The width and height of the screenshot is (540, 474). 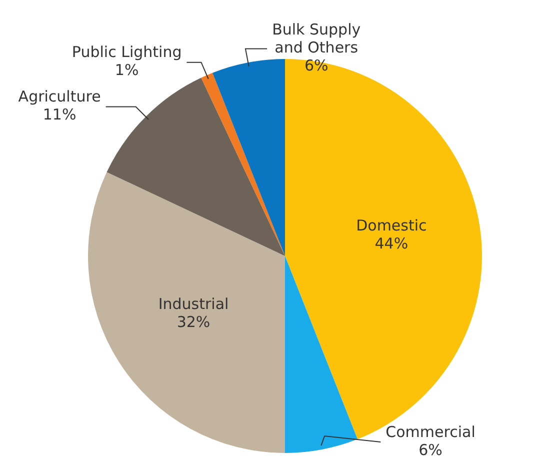 What do you see at coordinates (59, 115) in the screenshot?
I see `data-label: 11%` at bounding box center [59, 115].